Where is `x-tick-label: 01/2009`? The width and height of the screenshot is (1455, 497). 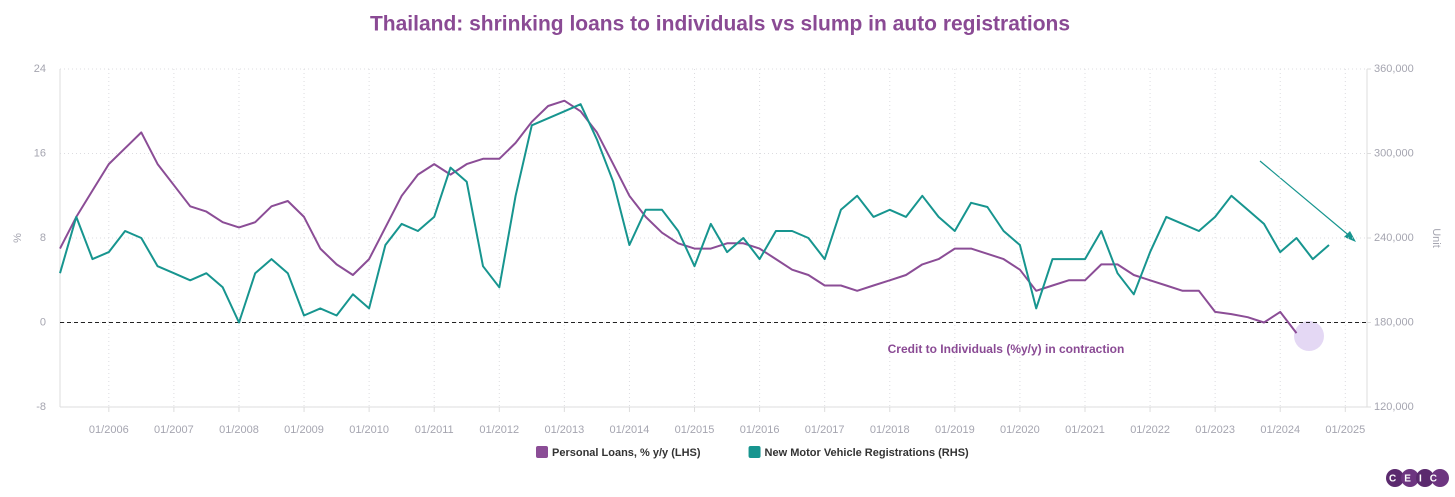 x-tick-label: 01/2009 is located at coordinates (304, 430).